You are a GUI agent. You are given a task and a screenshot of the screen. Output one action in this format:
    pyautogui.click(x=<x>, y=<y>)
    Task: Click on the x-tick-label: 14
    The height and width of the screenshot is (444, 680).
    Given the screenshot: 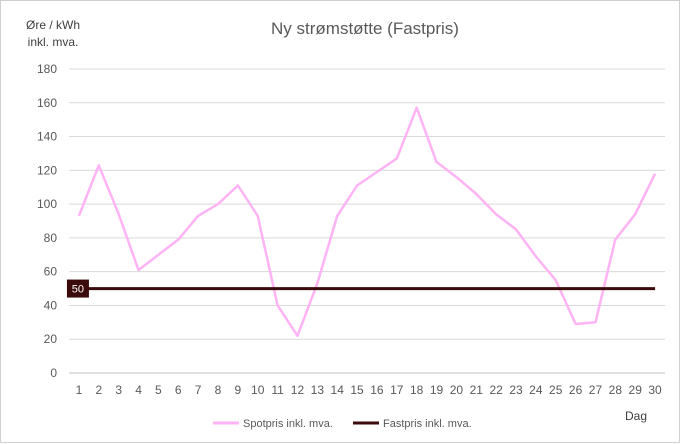 What is the action you would take?
    pyautogui.click(x=338, y=390)
    